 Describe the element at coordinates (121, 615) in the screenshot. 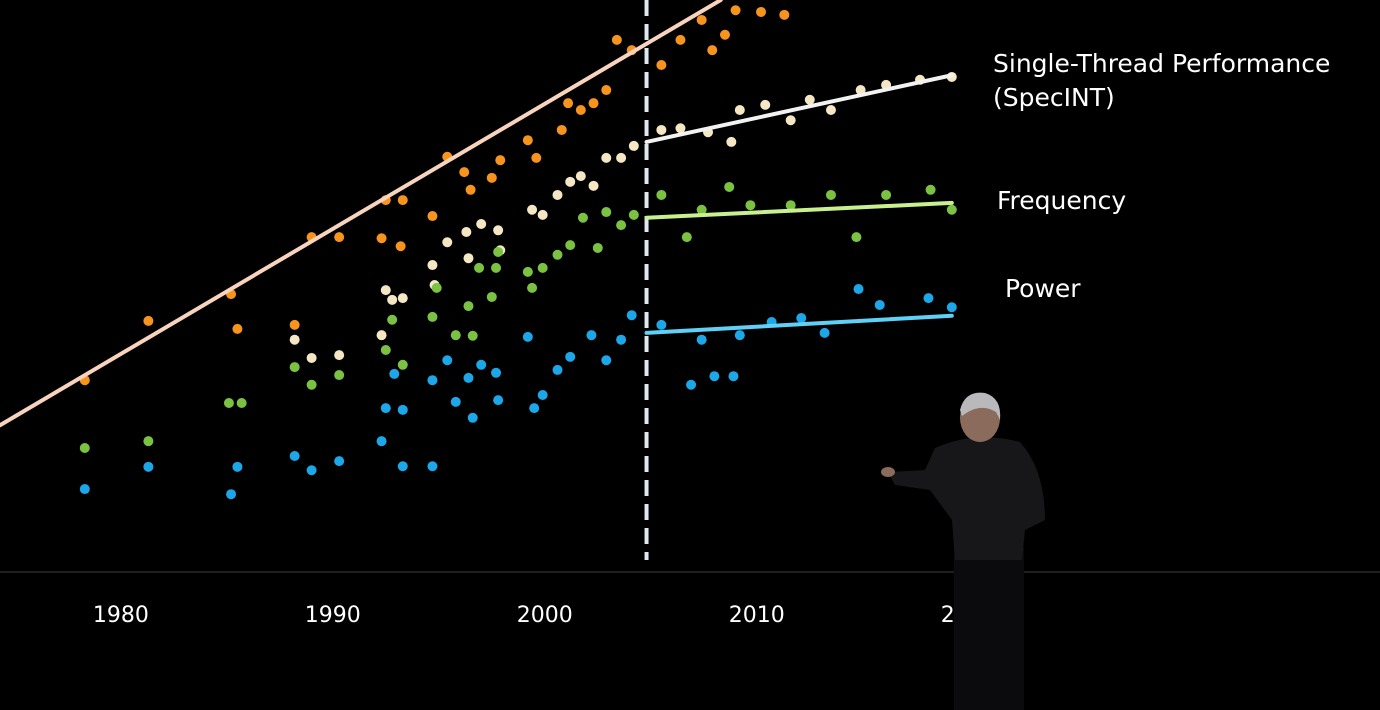

I see `x-tick-label: 1980` at that location.